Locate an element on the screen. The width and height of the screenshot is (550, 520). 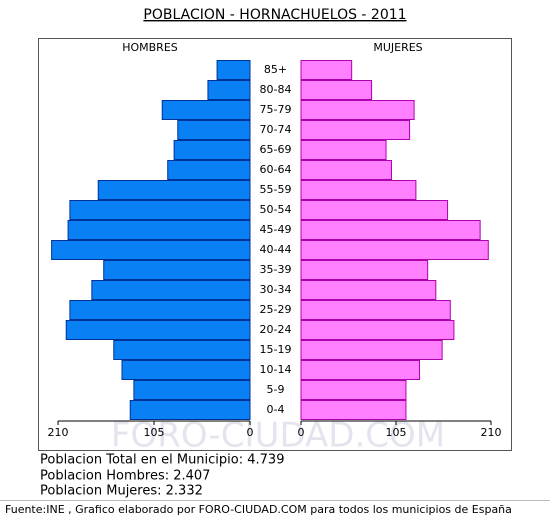
series-label: MUJERES is located at coordinates (397, 47).